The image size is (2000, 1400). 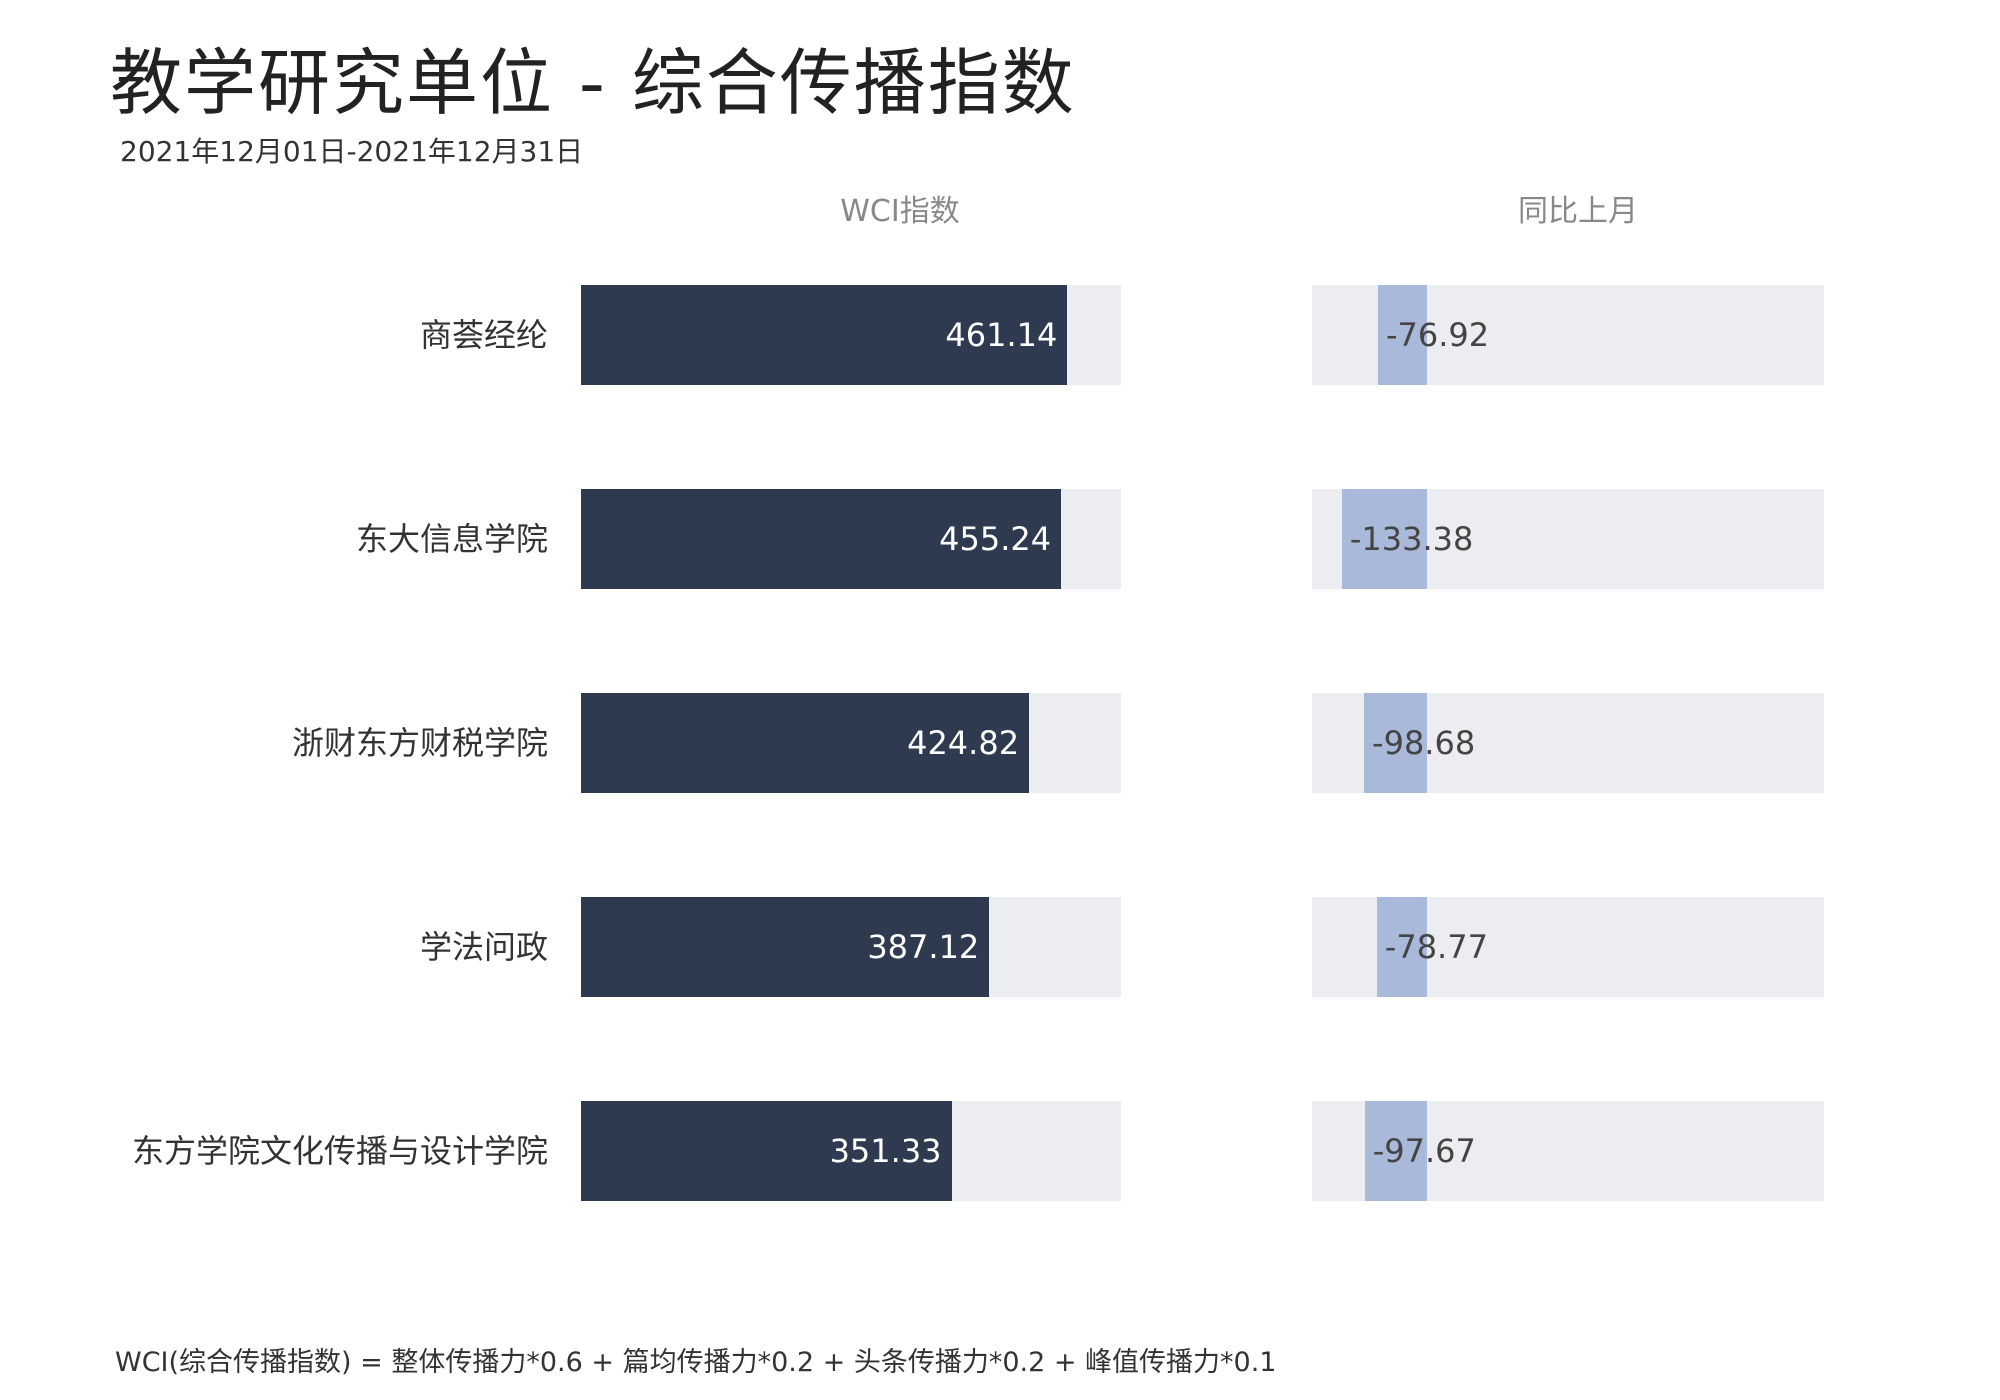 What do you see at coordinates (451, 539) in the screenshot?
I see `category-label: 东大信息学院` at bounding box center [451, 539].